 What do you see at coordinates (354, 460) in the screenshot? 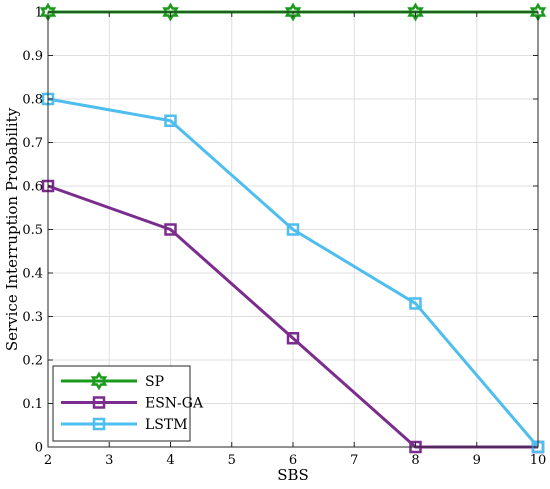
I see `x-tick-label: 7` at bounding box center [354, 460].